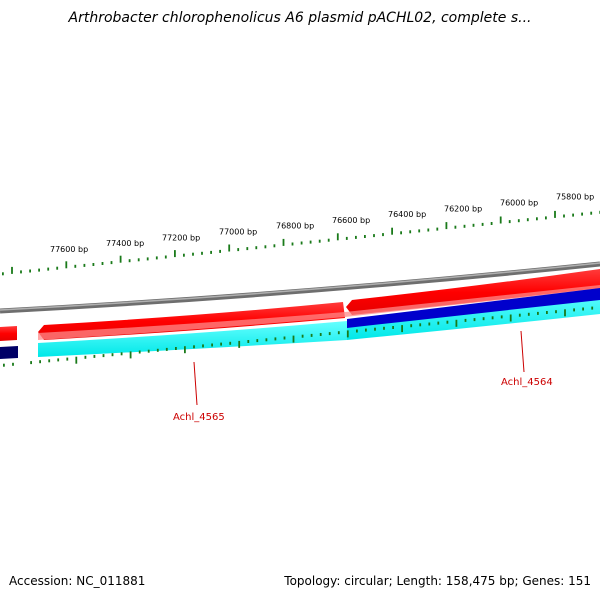  What do you see at coordinates (125, 243) in the screenshot?
I see `ruler-label: 77400 bp` at bounding box center [125, 243].